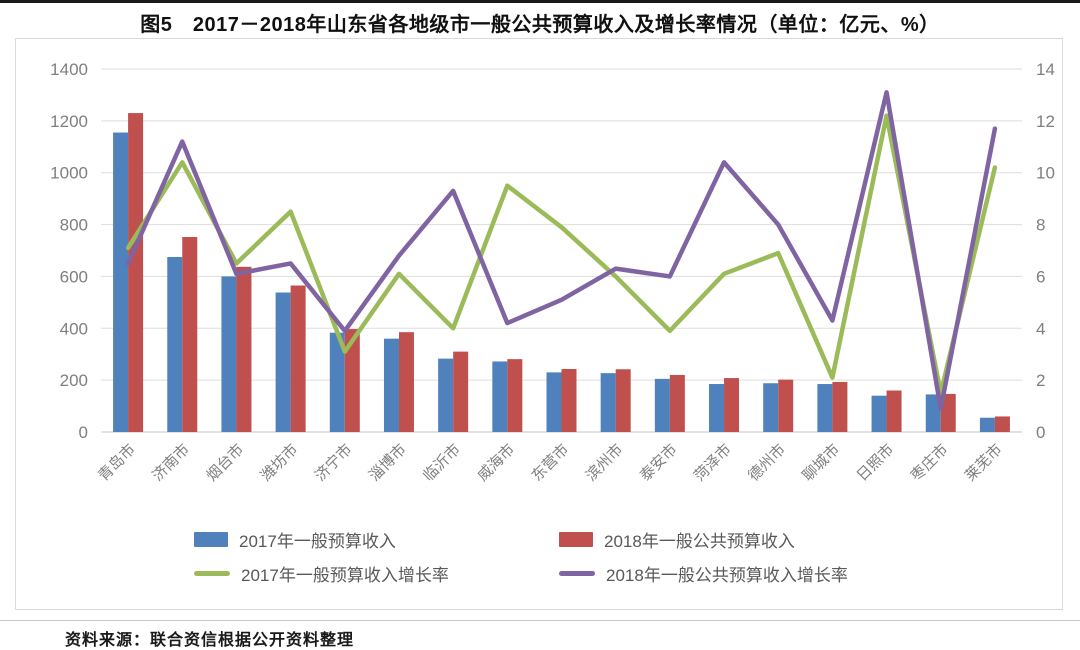 Image resolution: width=1080 pixels, height=650 pixels. Describe the element at coordinates (74, 328) in the screenshot. I see `left-axis-tick-label: 400` at that location.